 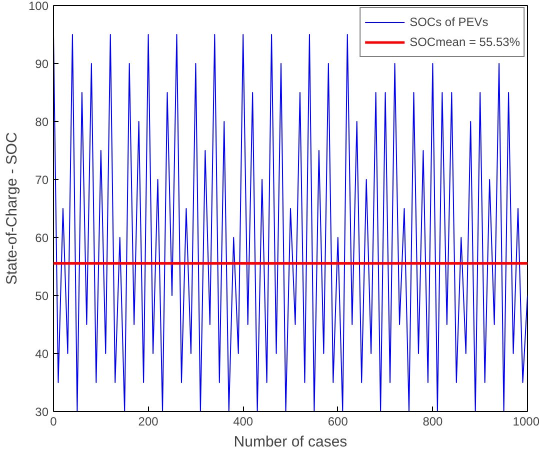 I want to click on y-tick-label: 70, so click(x=42, y=180).